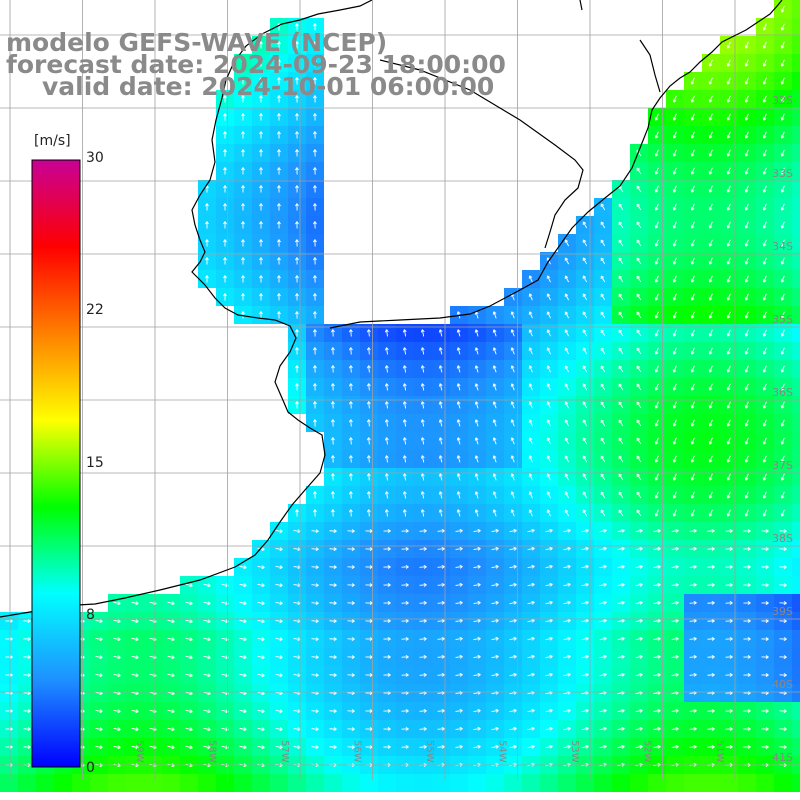 The height and width of the screenshot is (800, 800). I want to click on lat-label: 37S, so click(782, 465).